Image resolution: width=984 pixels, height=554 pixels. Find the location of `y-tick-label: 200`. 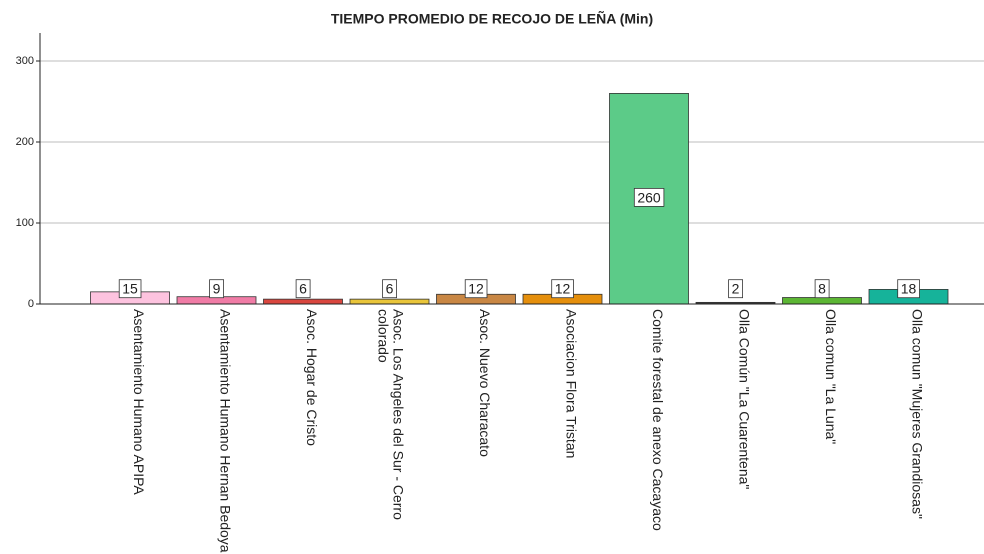

y-tick-label: 200 is located at coordinates (25, 142).